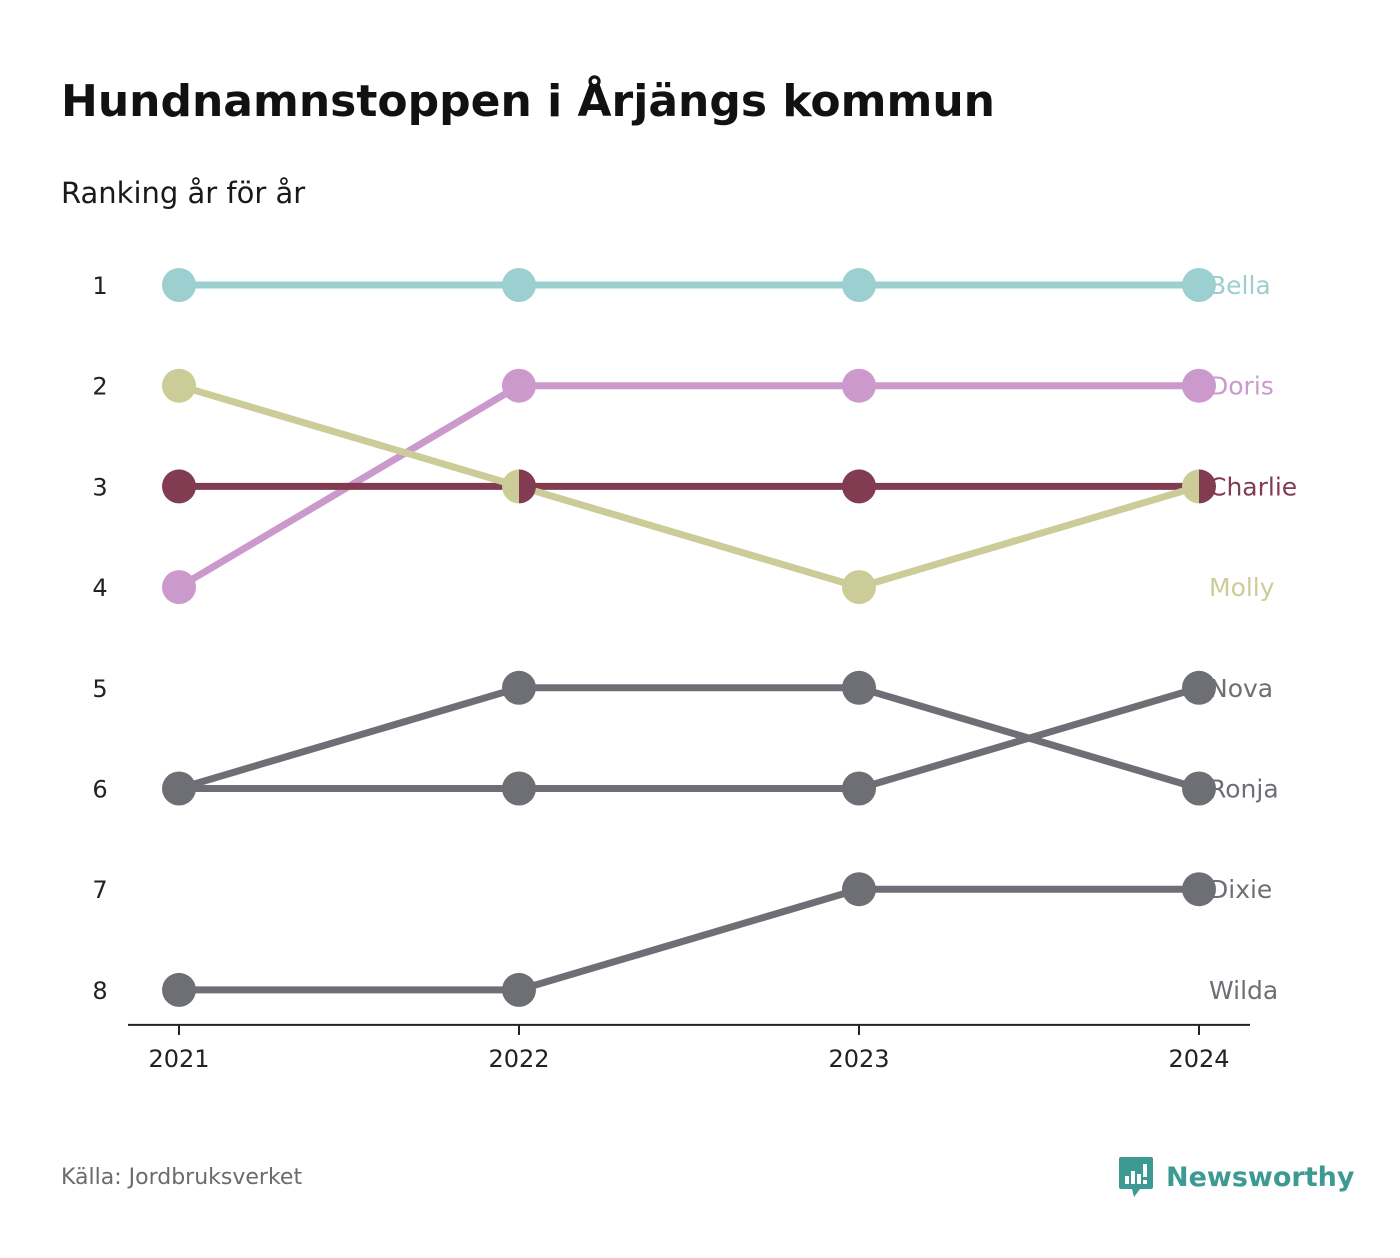  Describe the element at coordinates (99, 689) in the screenshot. I see `y-tick-label: 5` at that location.